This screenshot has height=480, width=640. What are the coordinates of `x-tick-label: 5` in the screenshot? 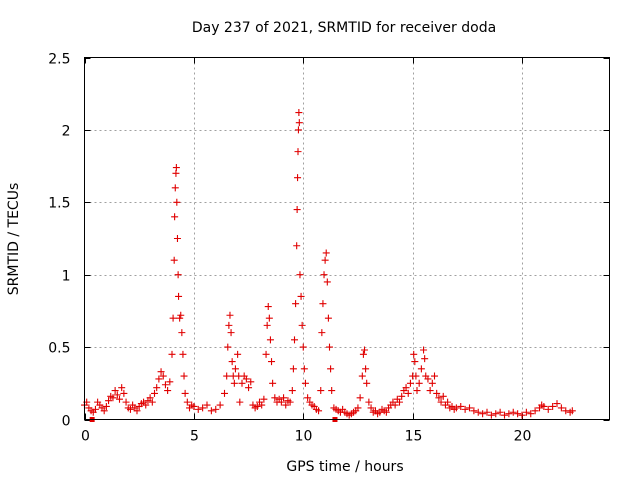 It's located at (194, 437).